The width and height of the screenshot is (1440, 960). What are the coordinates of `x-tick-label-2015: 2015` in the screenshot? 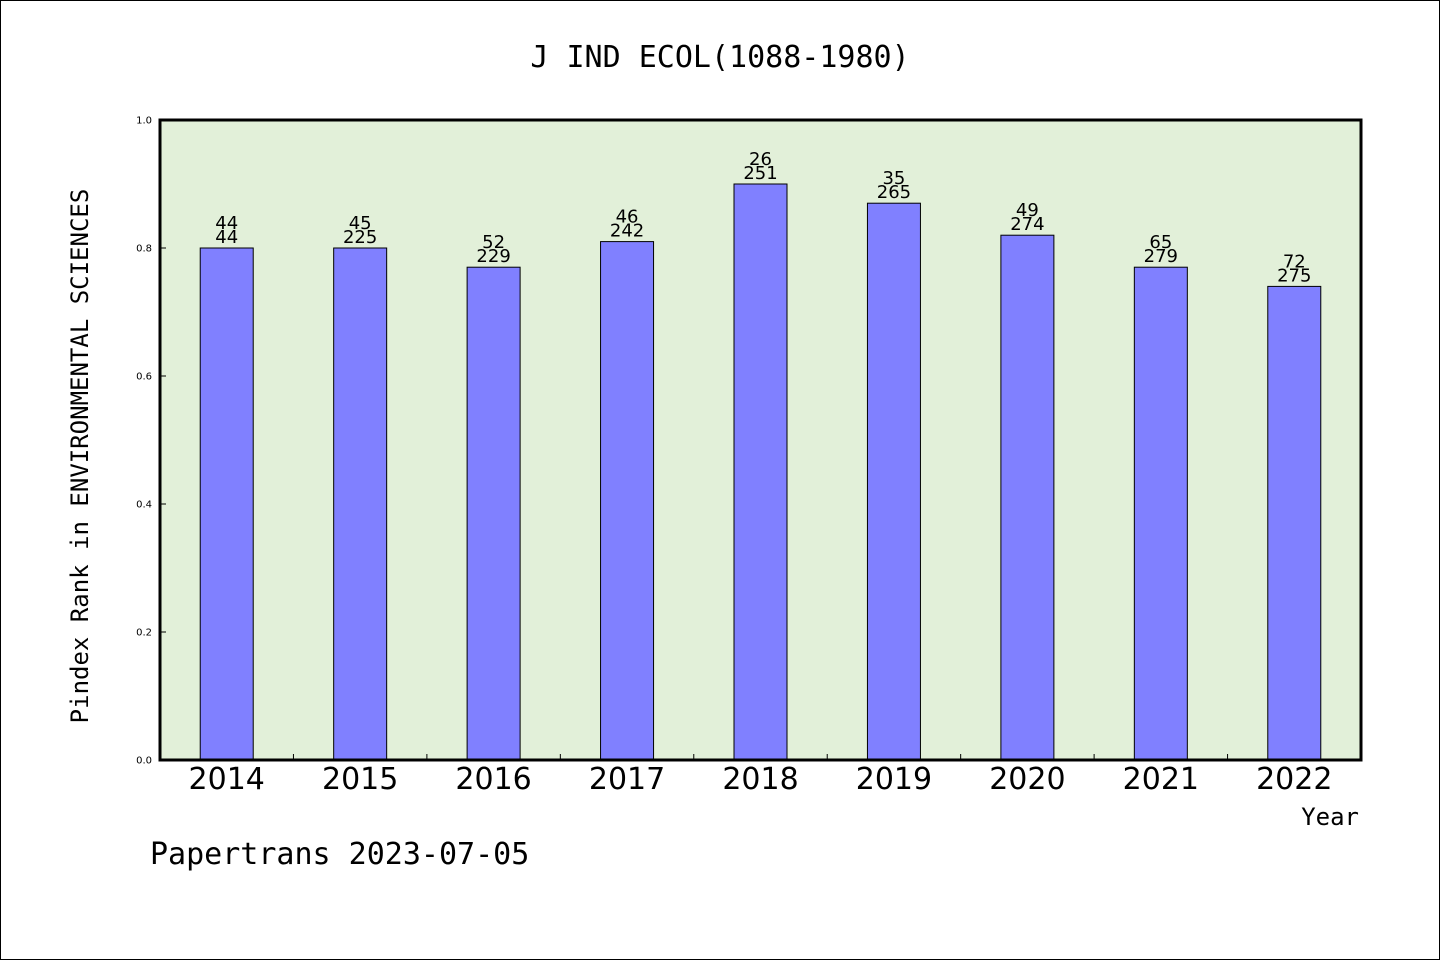 It's located at (360, 779).